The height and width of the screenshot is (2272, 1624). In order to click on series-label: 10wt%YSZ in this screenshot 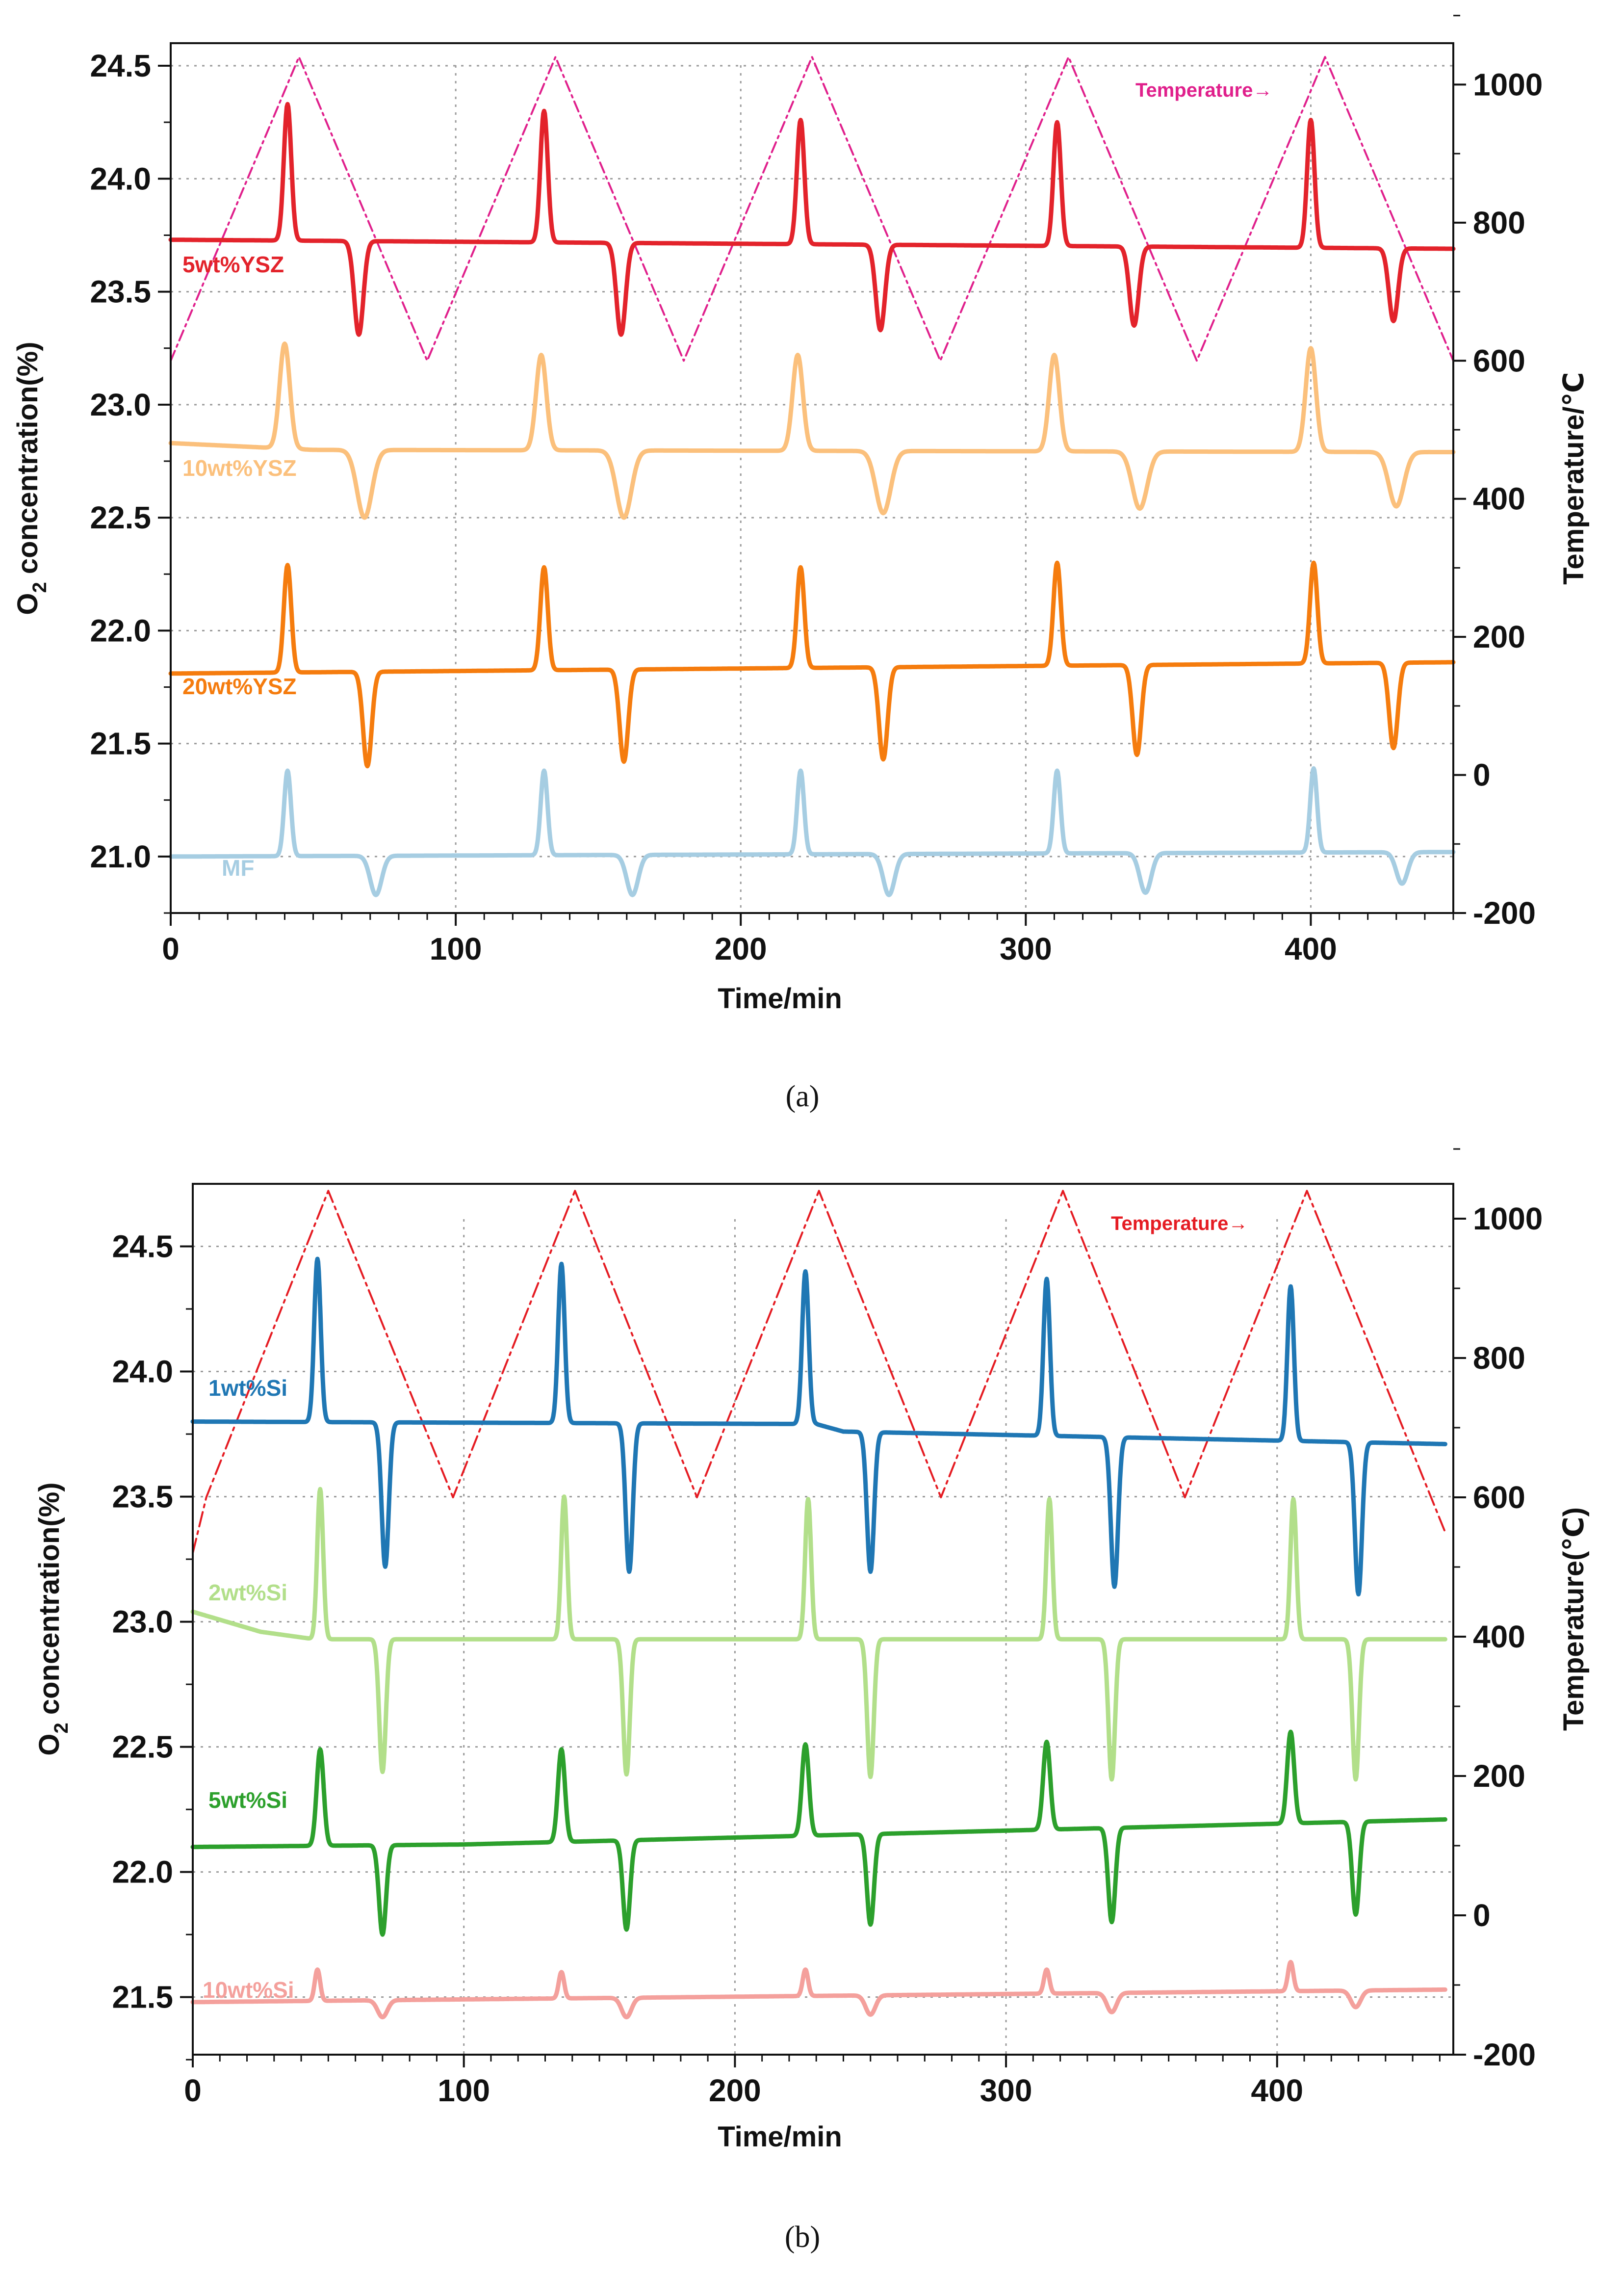, I will do `click(239, 468)`.